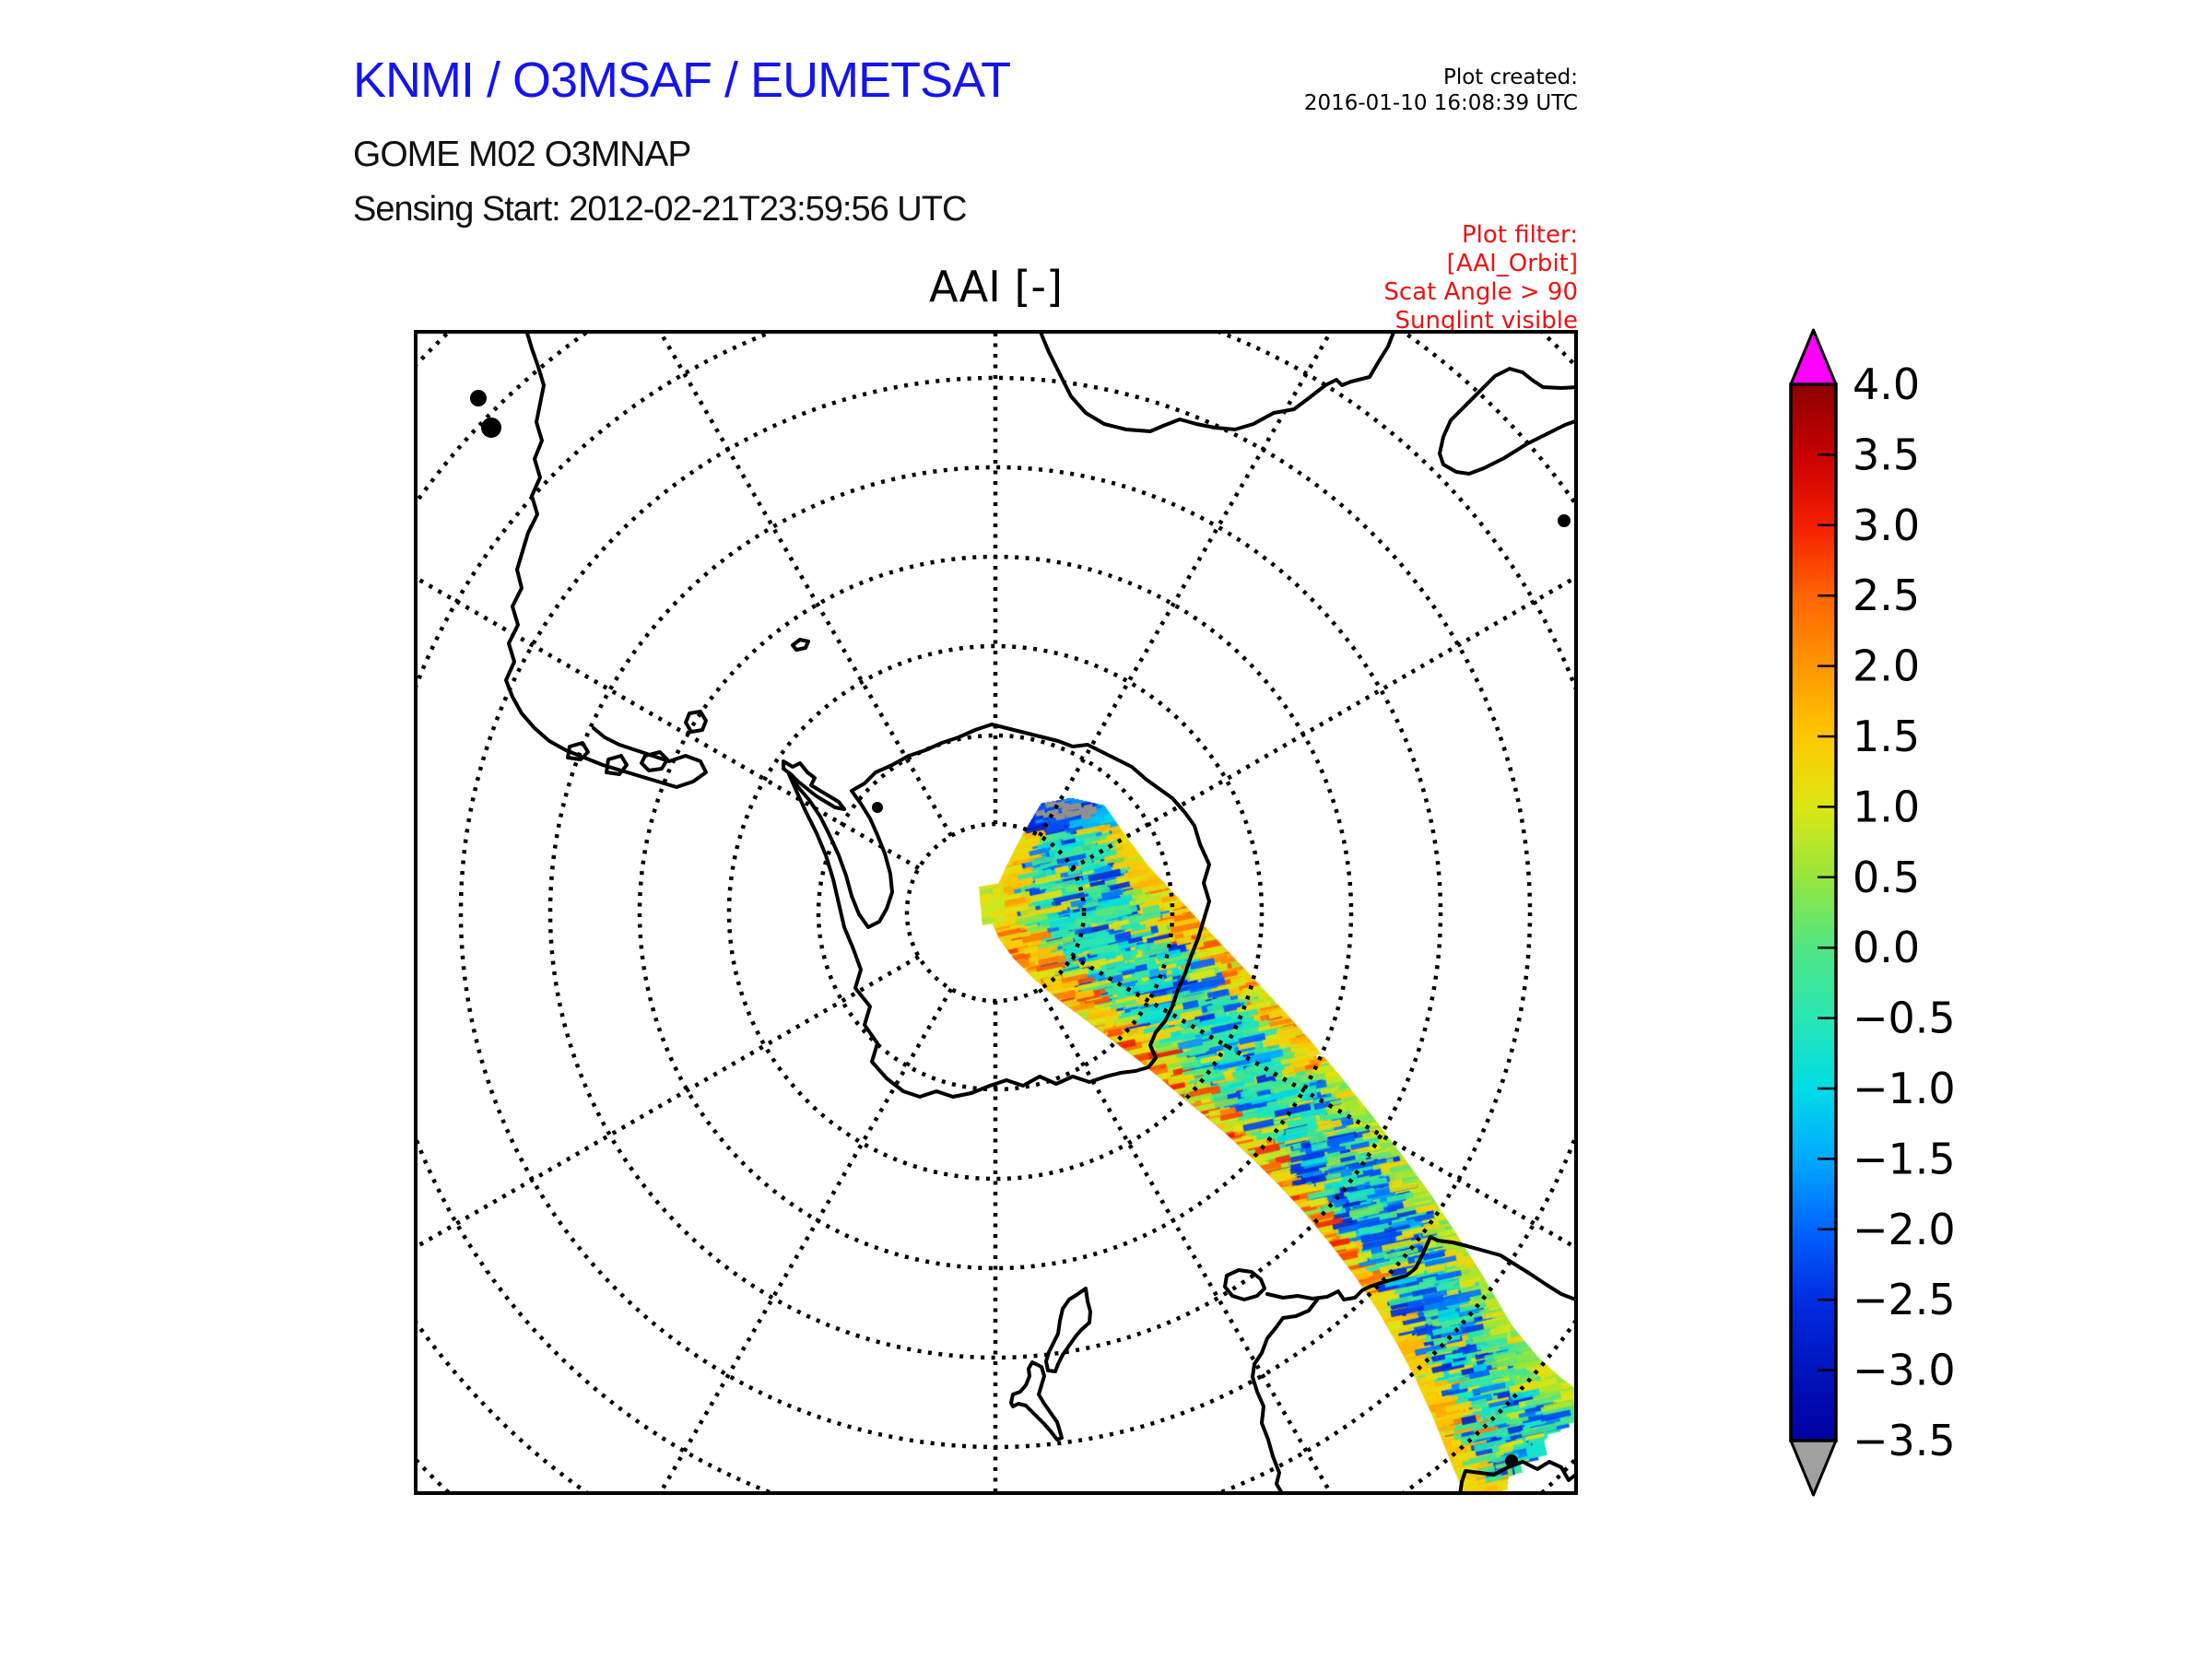  I want to click on product-name: GOME M02 O3MNAP, so click(522, 154).